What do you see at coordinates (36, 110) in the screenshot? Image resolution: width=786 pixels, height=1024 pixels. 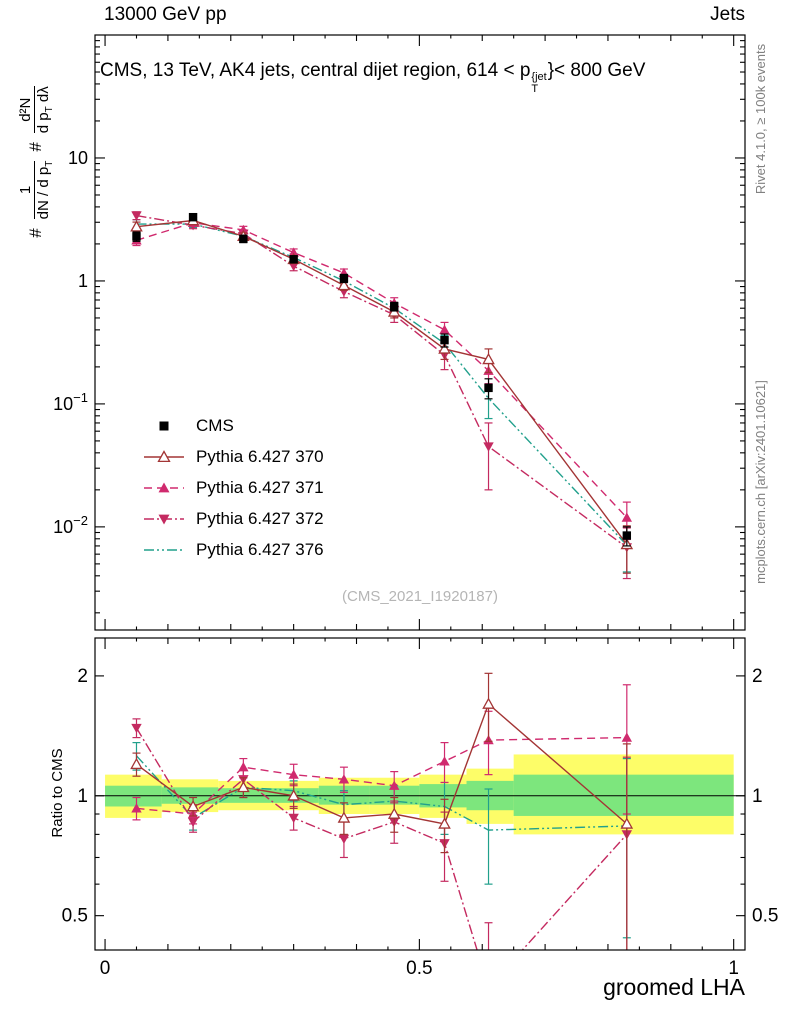 I see `yaxis-fraction-2: d²N d pT dλ` at bounding box center [36, 110].